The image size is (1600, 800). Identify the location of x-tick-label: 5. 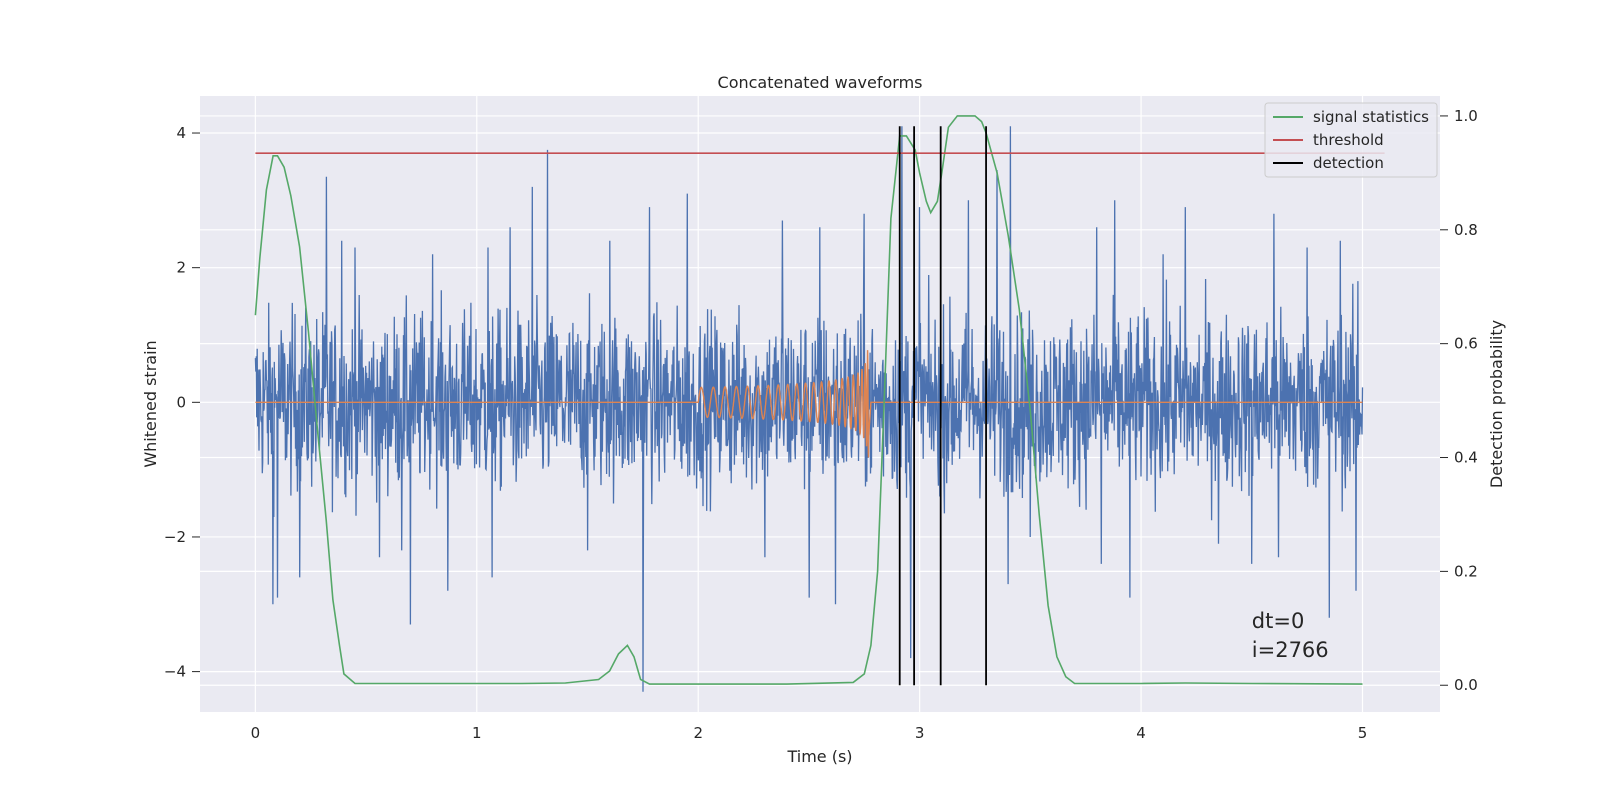
(1363, 733).